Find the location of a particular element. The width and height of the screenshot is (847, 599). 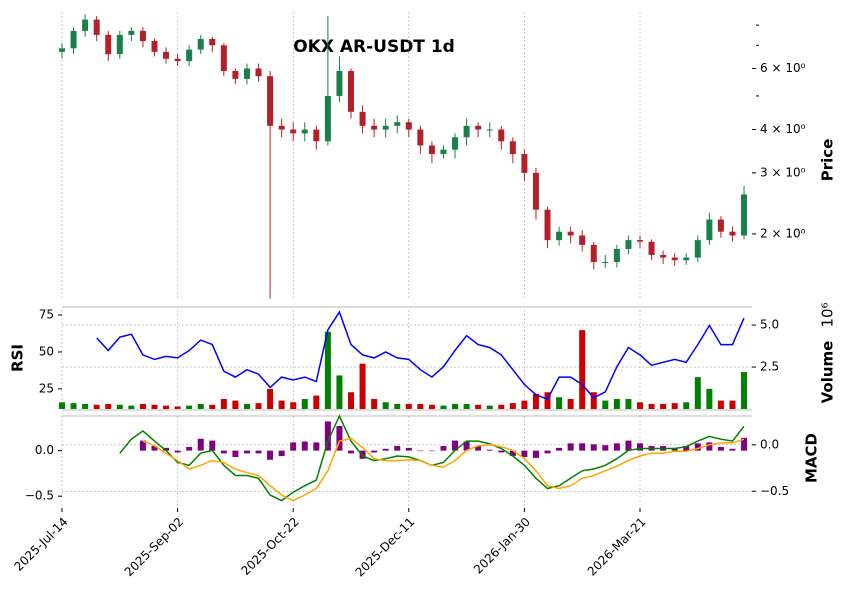

y-tick-label: 3 × 10⁰ is located at coordinates (783, 172).